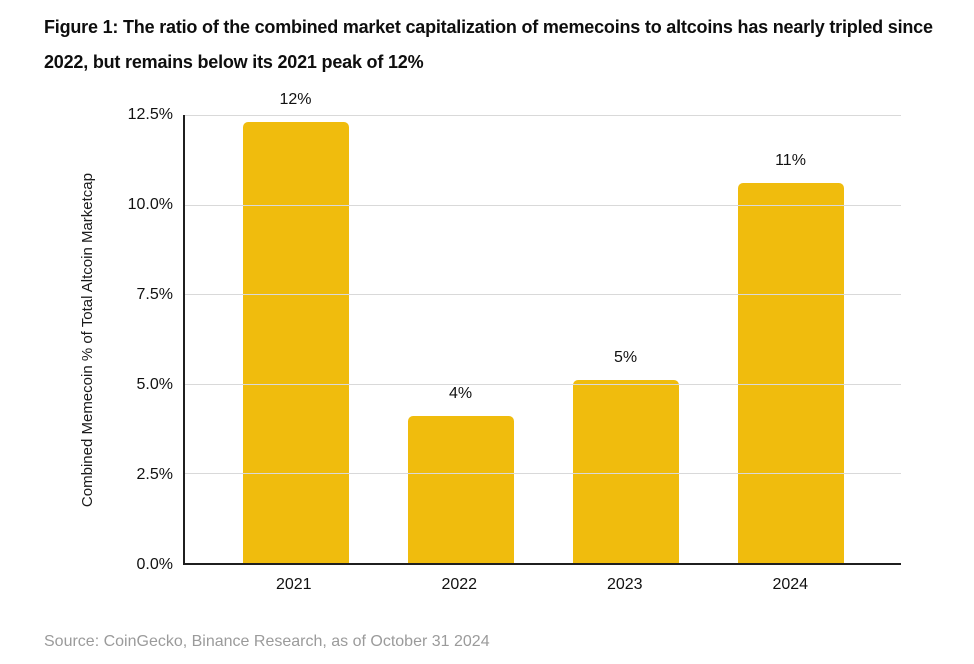 This screenshot has width=974, height=664. What do you see at coordinates (150, 204) in the screenshot?
I see `y-tick-label: 10.0%` at bounding box center [150, 204].